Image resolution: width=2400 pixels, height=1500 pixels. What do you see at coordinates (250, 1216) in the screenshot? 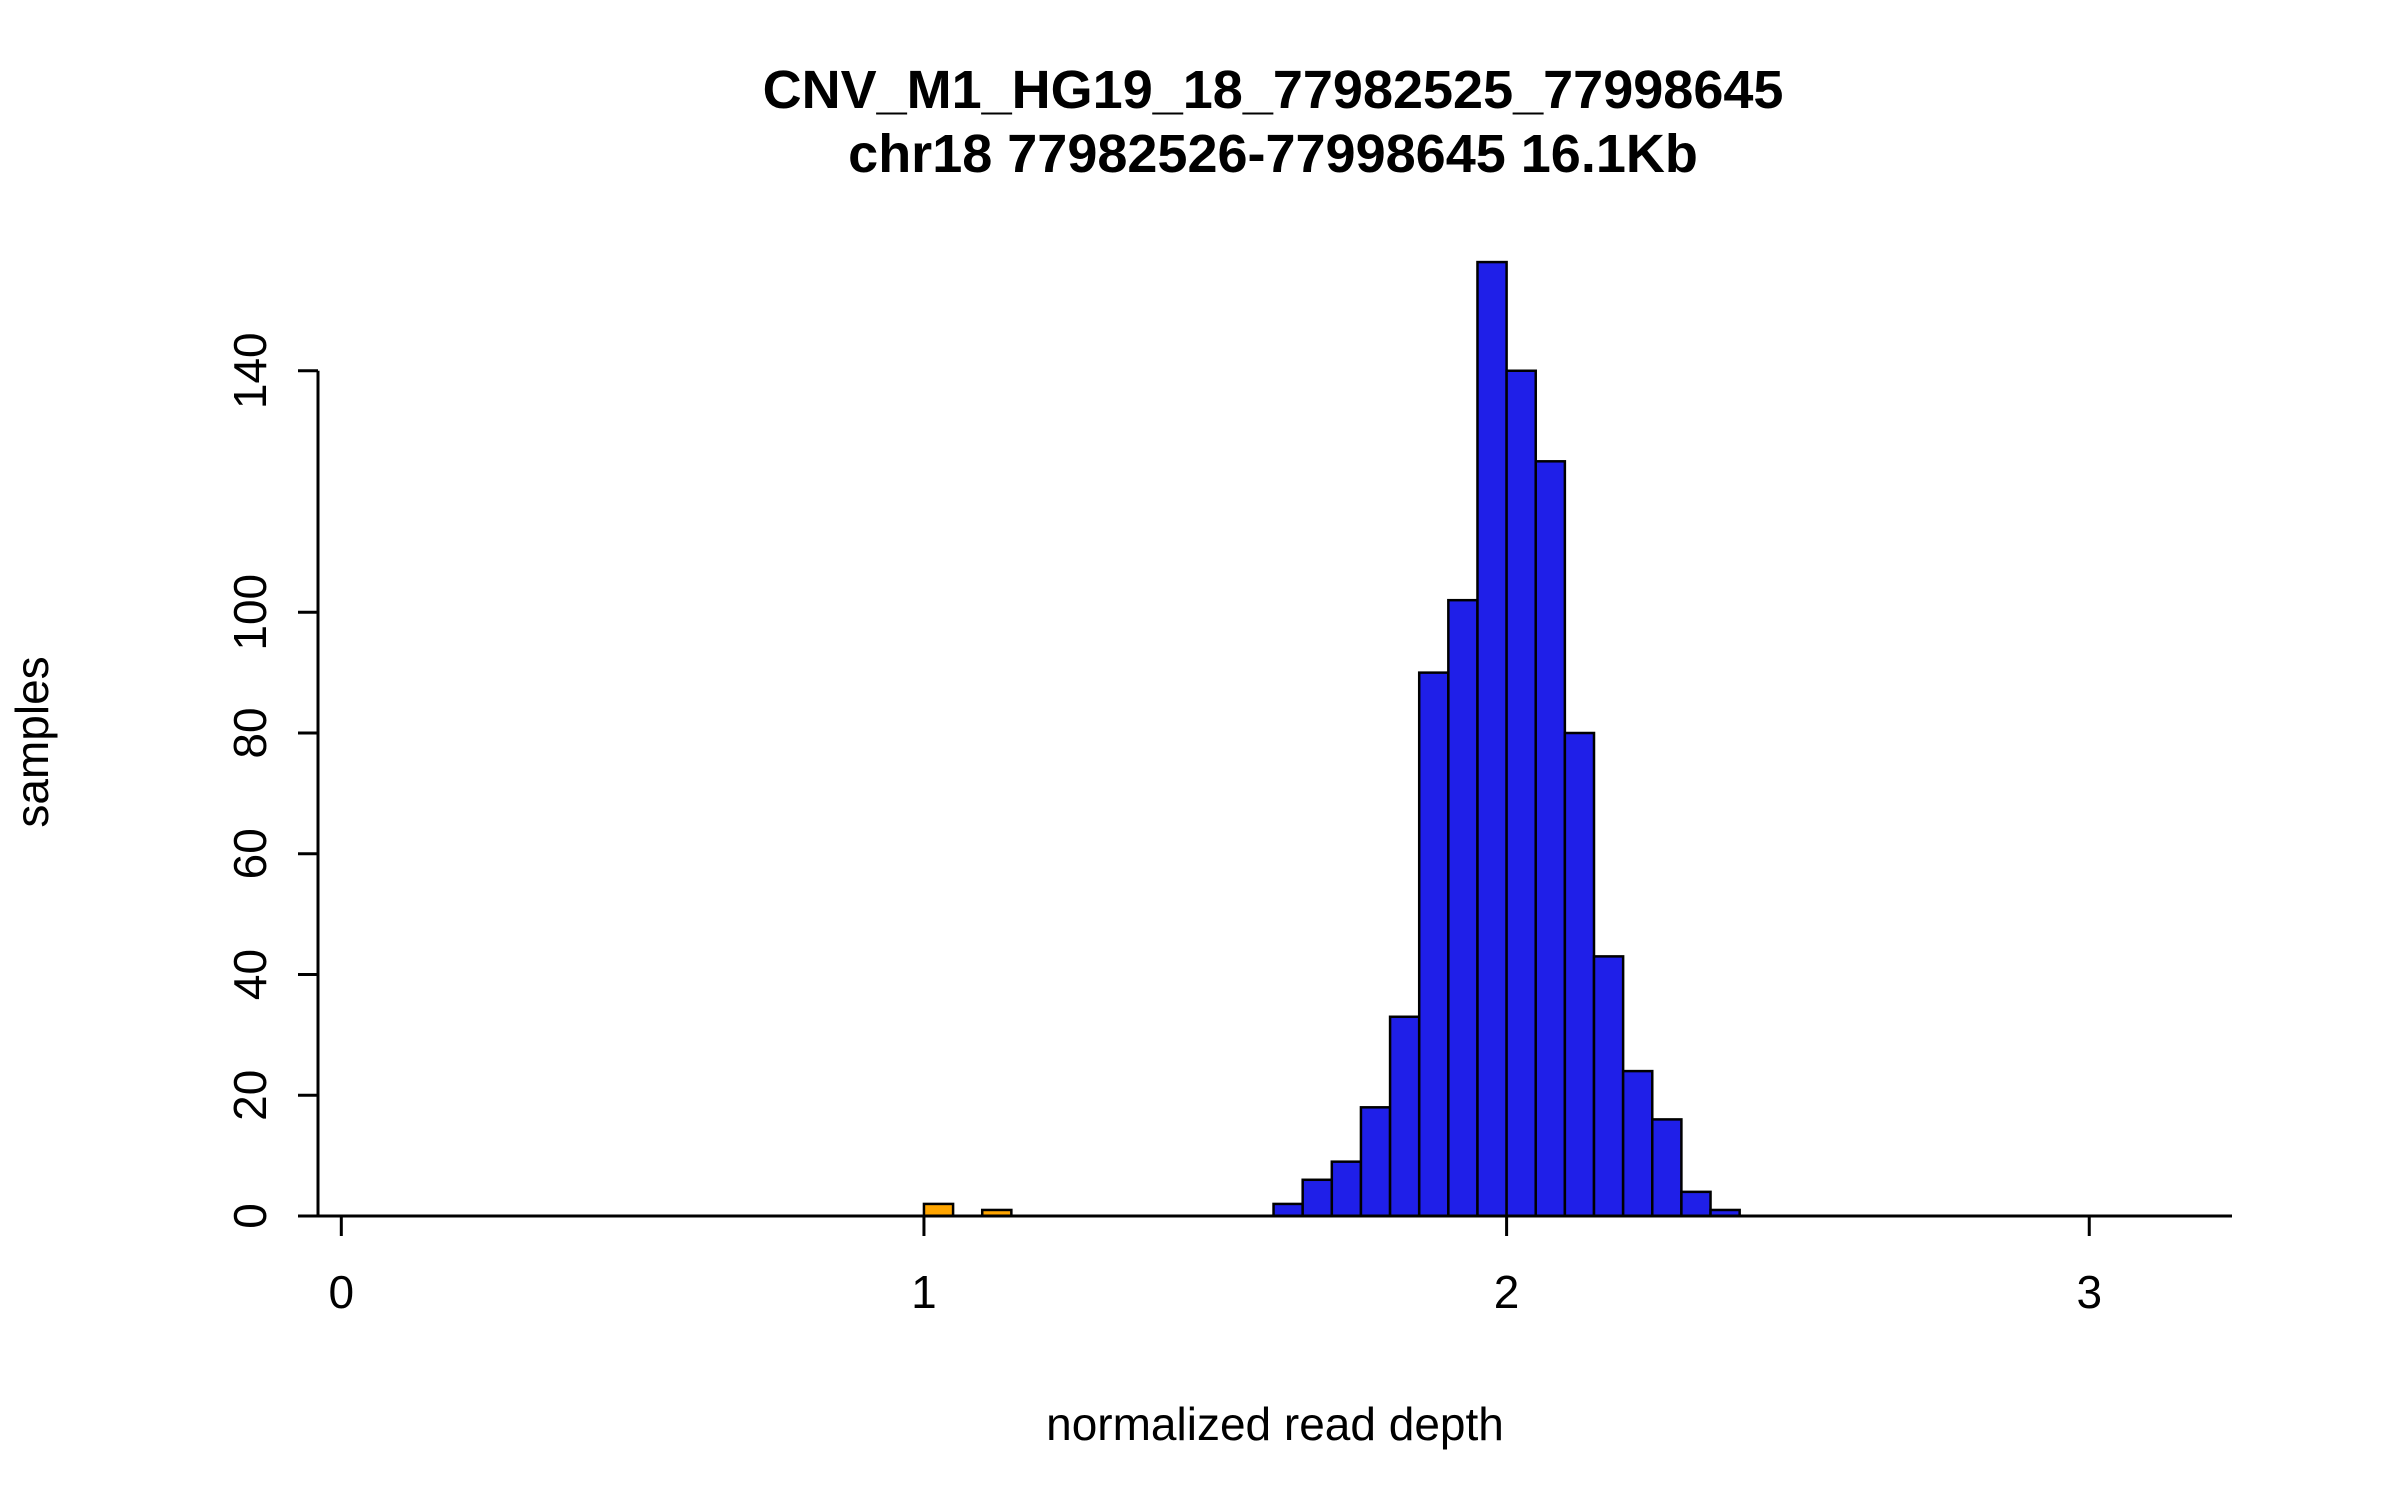
I see `y-tick-label: 0` at bounding box center [250, 1216].